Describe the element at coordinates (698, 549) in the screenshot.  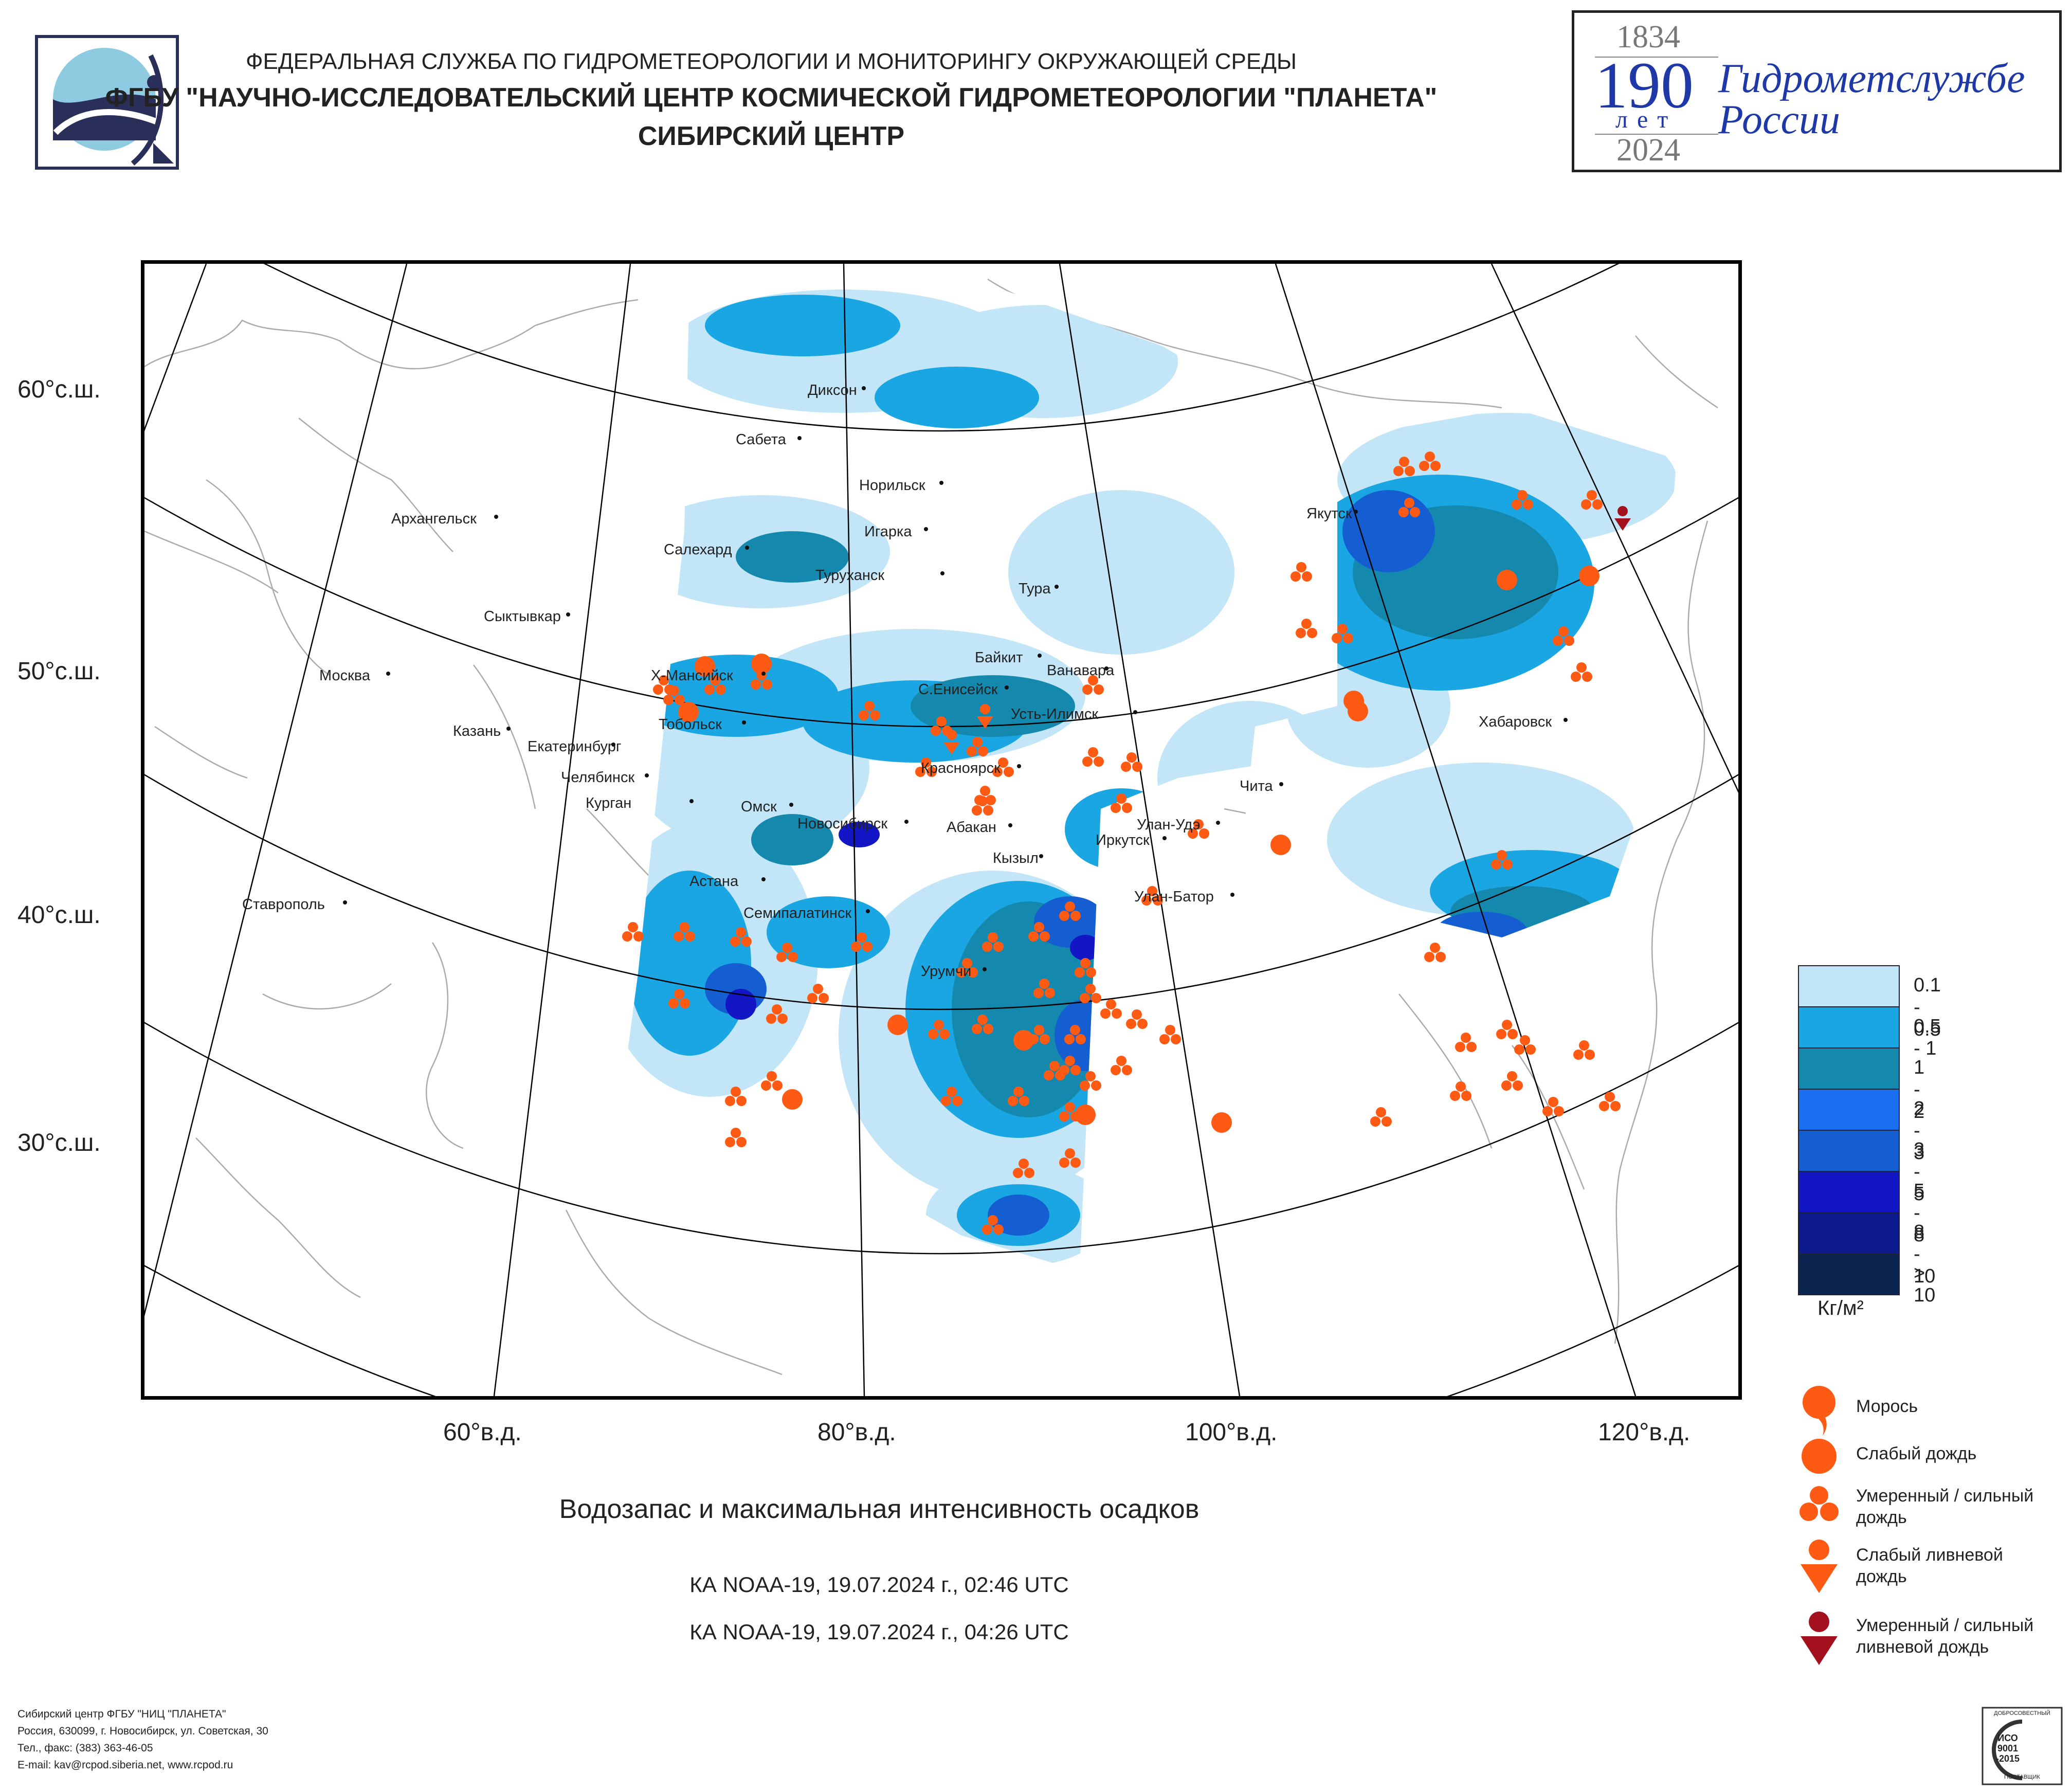
I see `city-label: Салехард` at that location.